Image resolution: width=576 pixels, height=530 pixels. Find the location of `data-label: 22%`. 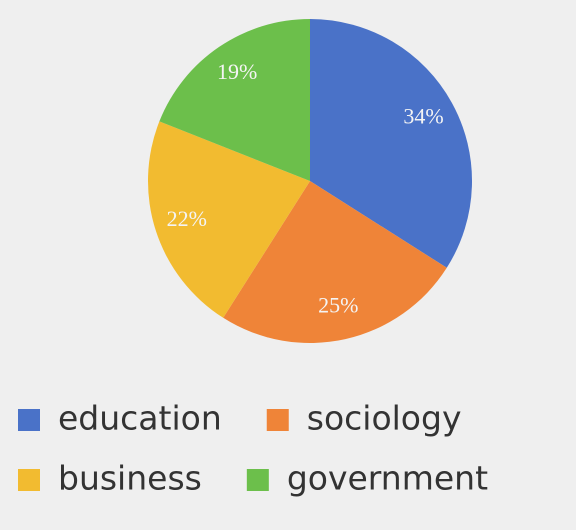

data-label: 22% is located at coordinates (187, 218).